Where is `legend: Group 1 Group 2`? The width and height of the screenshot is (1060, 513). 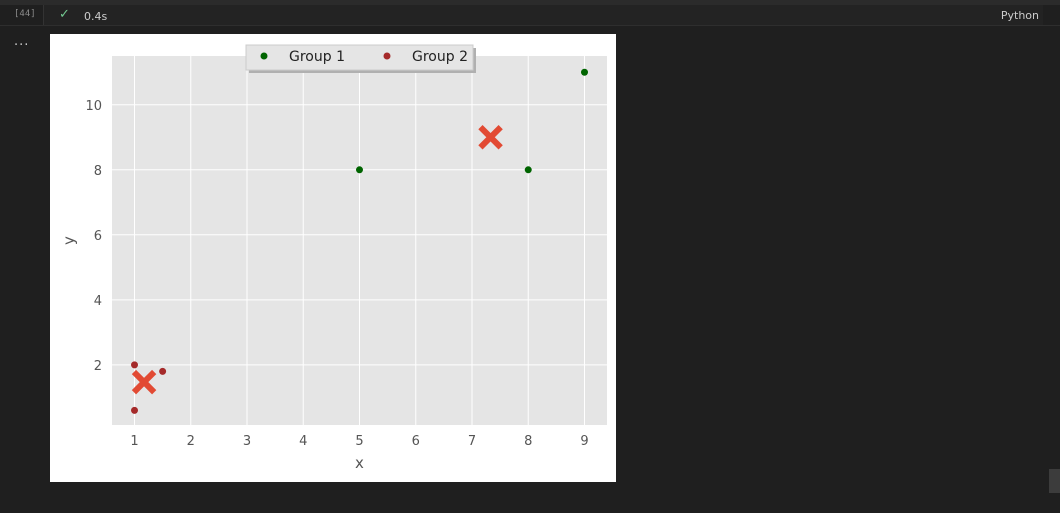
legend: Group 1 Group 2 is located at coordinates (360, 58).